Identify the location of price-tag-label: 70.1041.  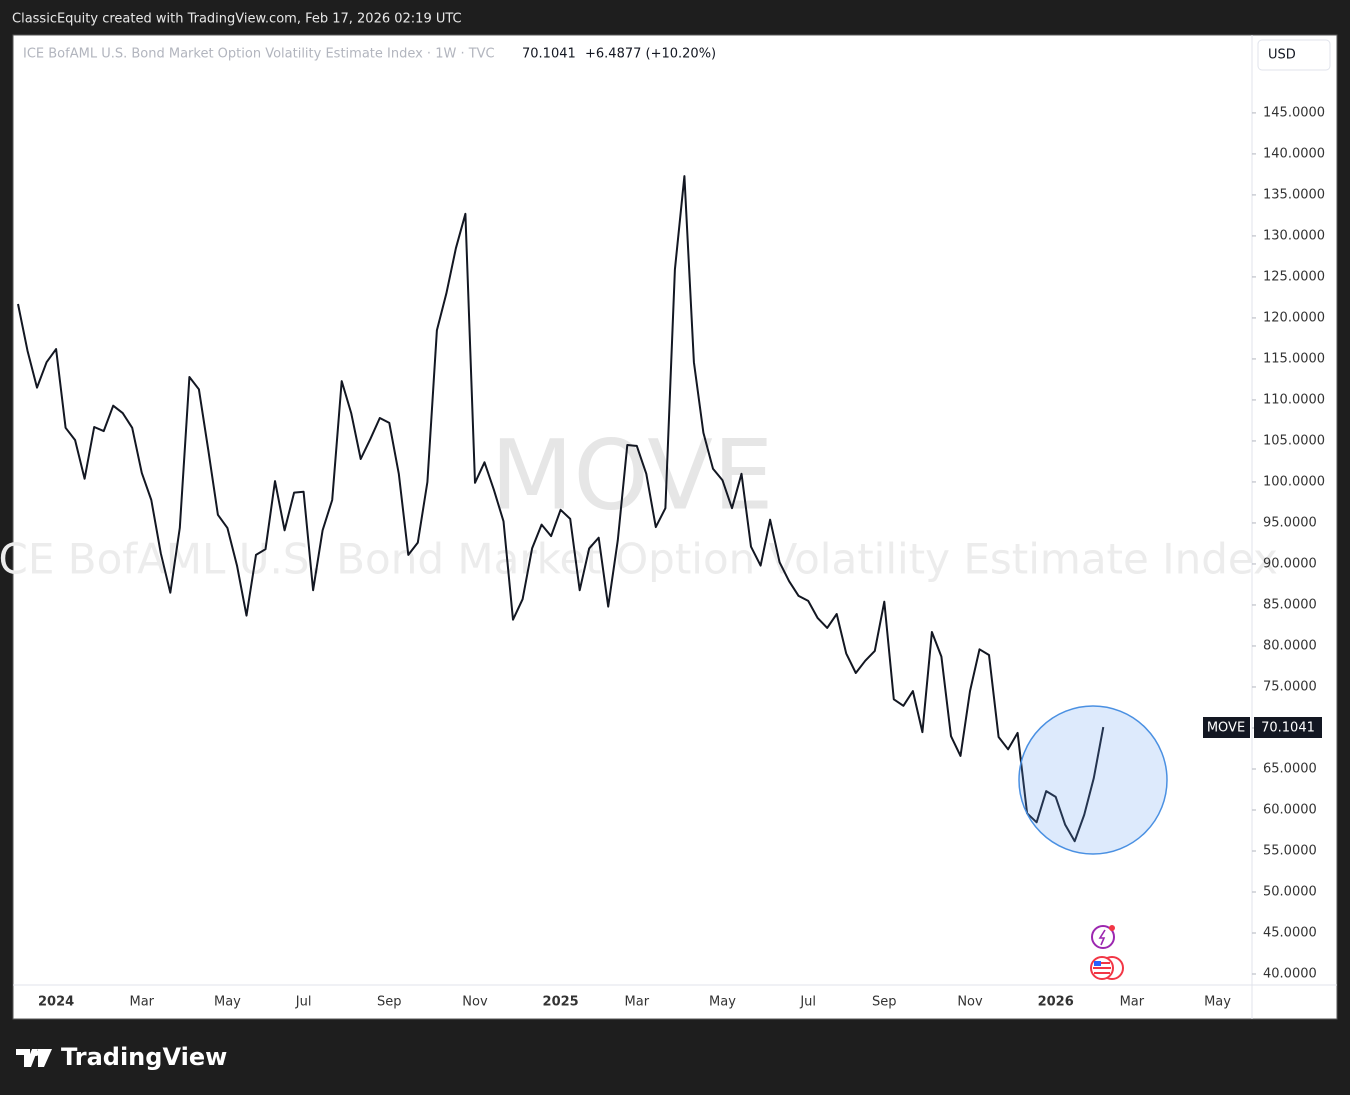
(1288, 728).